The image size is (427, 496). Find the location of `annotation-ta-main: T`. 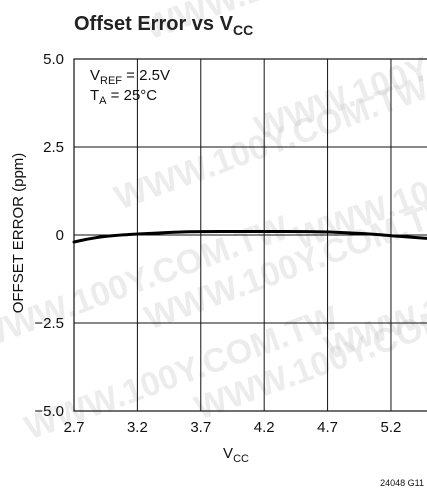

annotation-ta-main: T is located at coordinates (94, 95).